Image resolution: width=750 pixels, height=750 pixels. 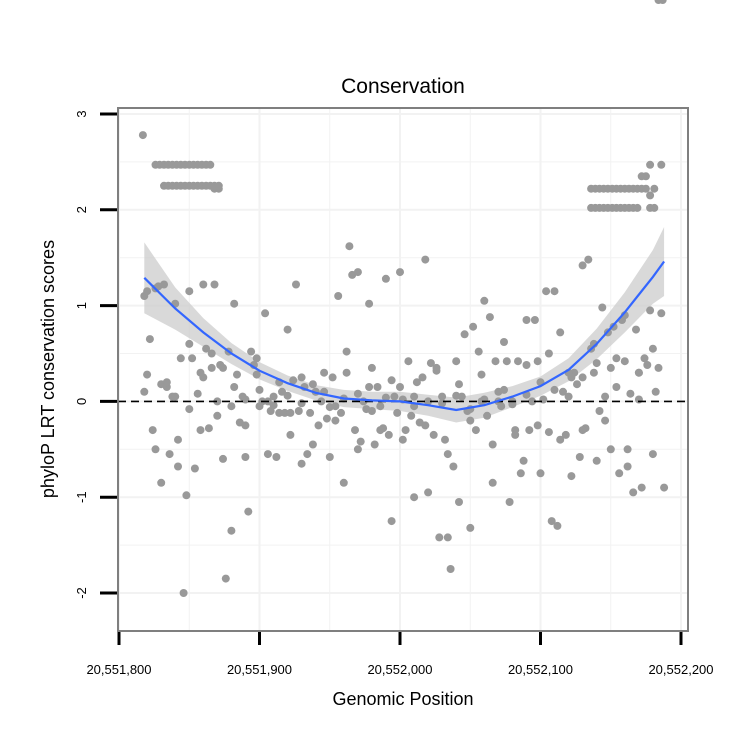 I want to click on y-tick-label: -1, so click(x=81, y=497).